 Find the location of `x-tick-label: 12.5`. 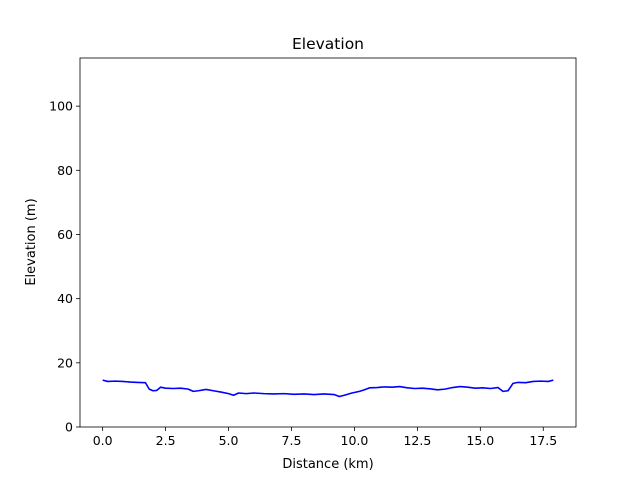

x-tick-label: 12.5 is located at coordinates (417, 440).